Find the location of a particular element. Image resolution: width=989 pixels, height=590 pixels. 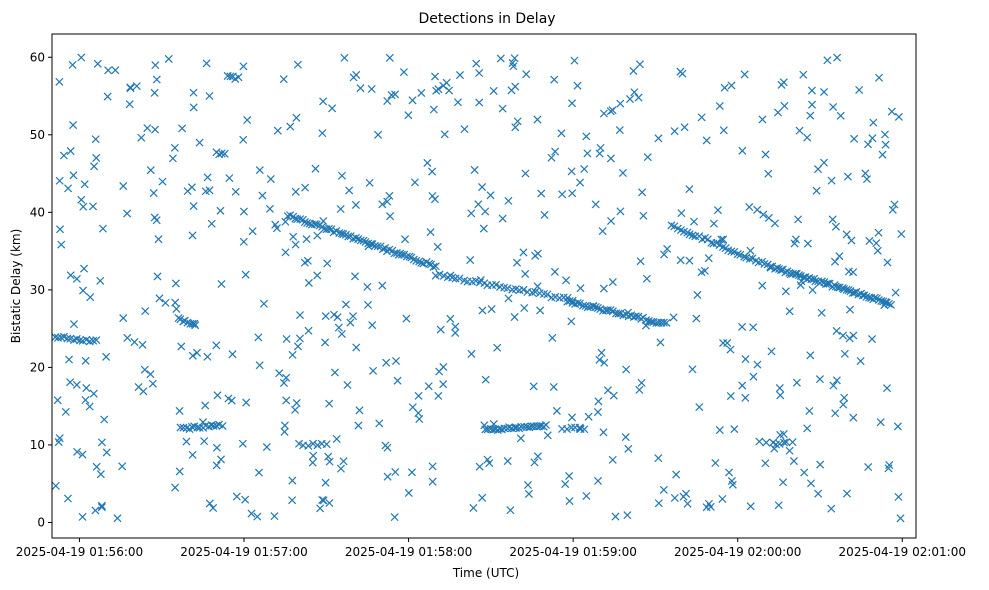

x-tick-label: 2025-04-19 01:58:00 is located at coordinates (408, 552).